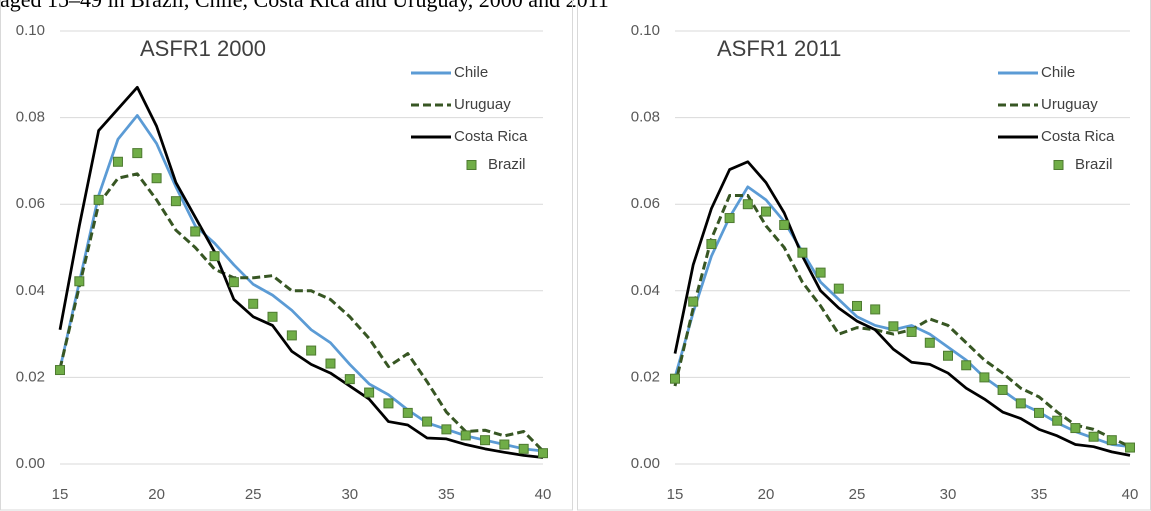 This screenshot has height=511, width=1151. What do you see at coordinates (779, 48) in the screenshot?
I see `chart-title: ASFR1 2011` at bounding box center [779, 48].